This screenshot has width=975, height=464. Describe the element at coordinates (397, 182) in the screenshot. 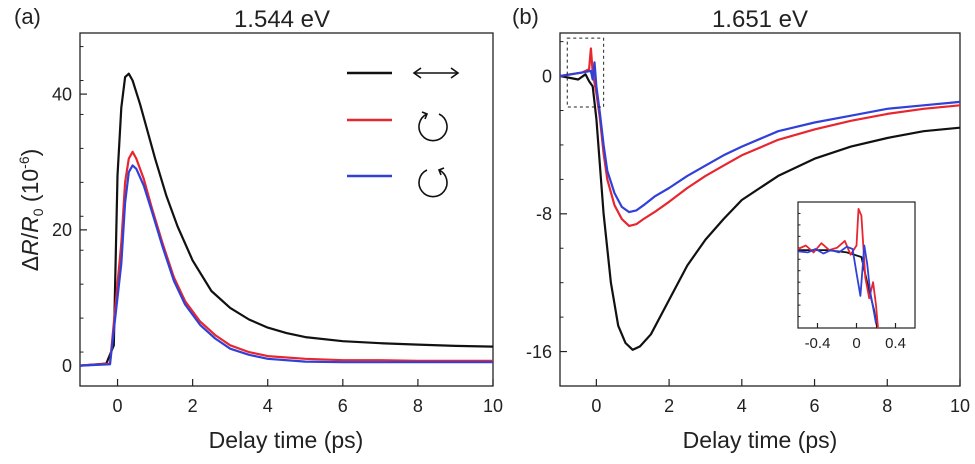

I see `legend-entry-clockwise` at that location.